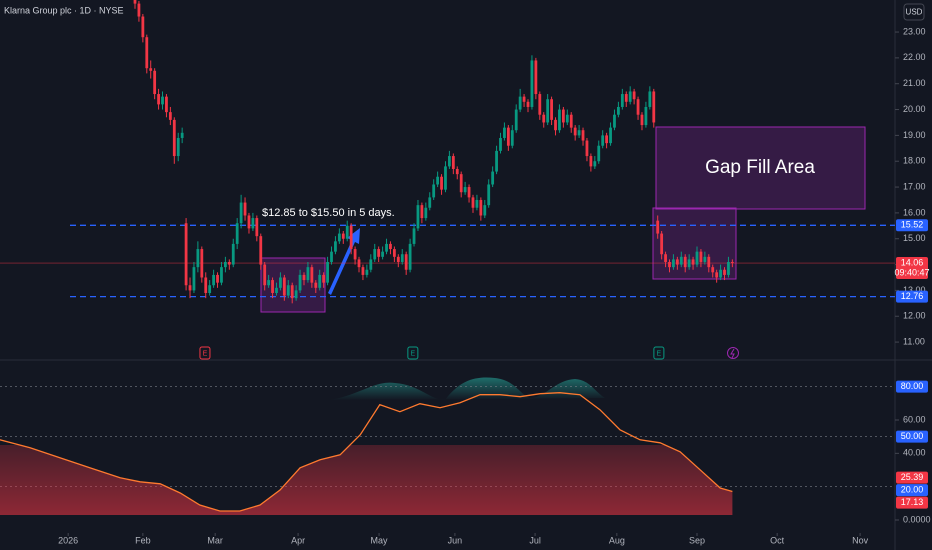 The height and width of the screenshot is (550, 932). What do you see at coordinates (760, 168) in the screenshot?
I see `gap-fill-box` at bounding box center [760, 168].